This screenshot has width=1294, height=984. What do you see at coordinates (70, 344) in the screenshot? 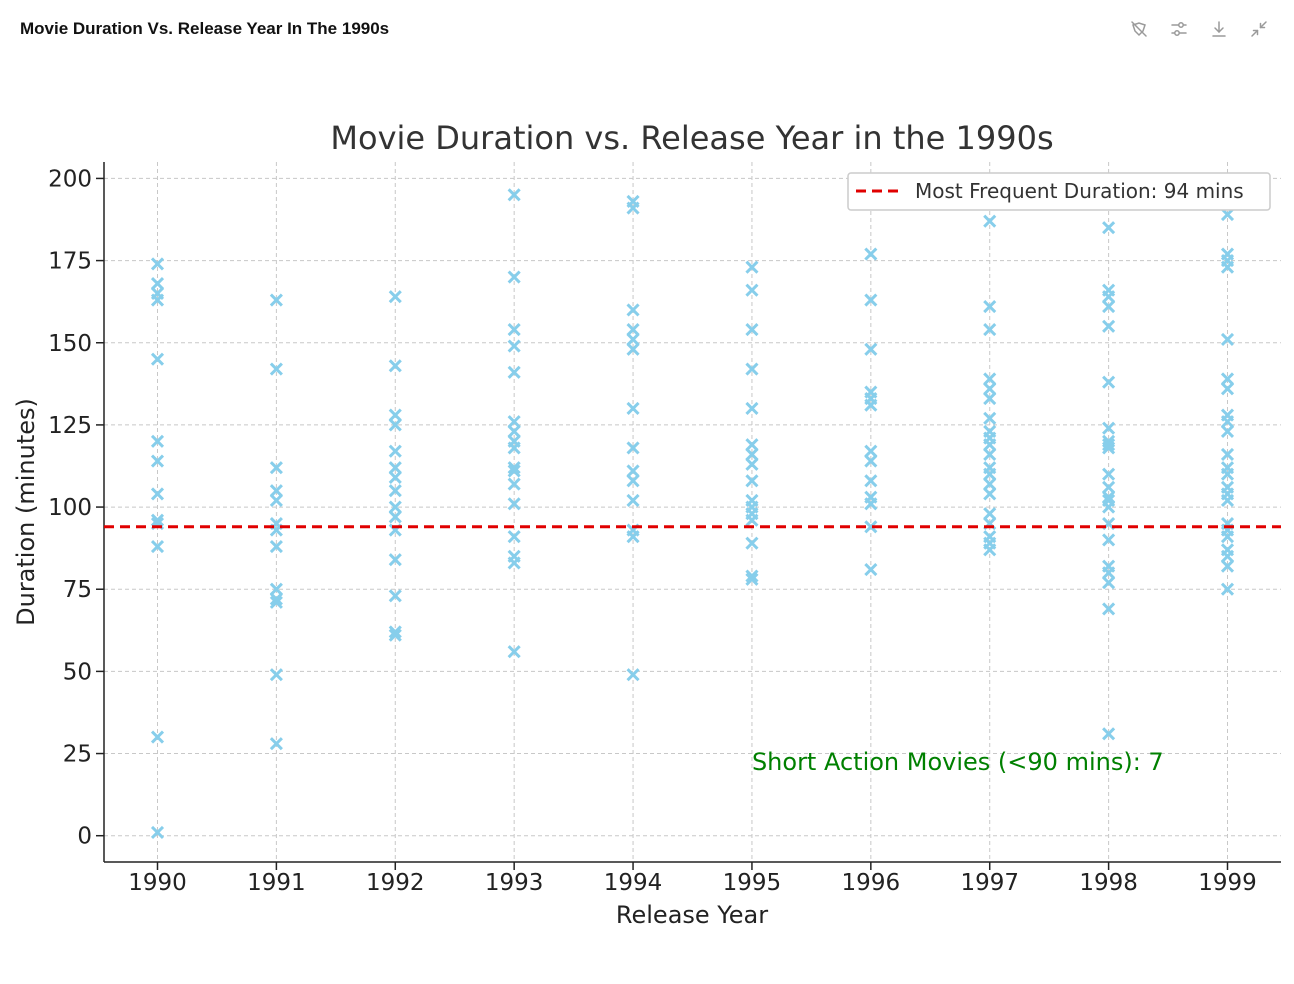
I see `y-tick-label: 150` at bounding box center [70, 344].